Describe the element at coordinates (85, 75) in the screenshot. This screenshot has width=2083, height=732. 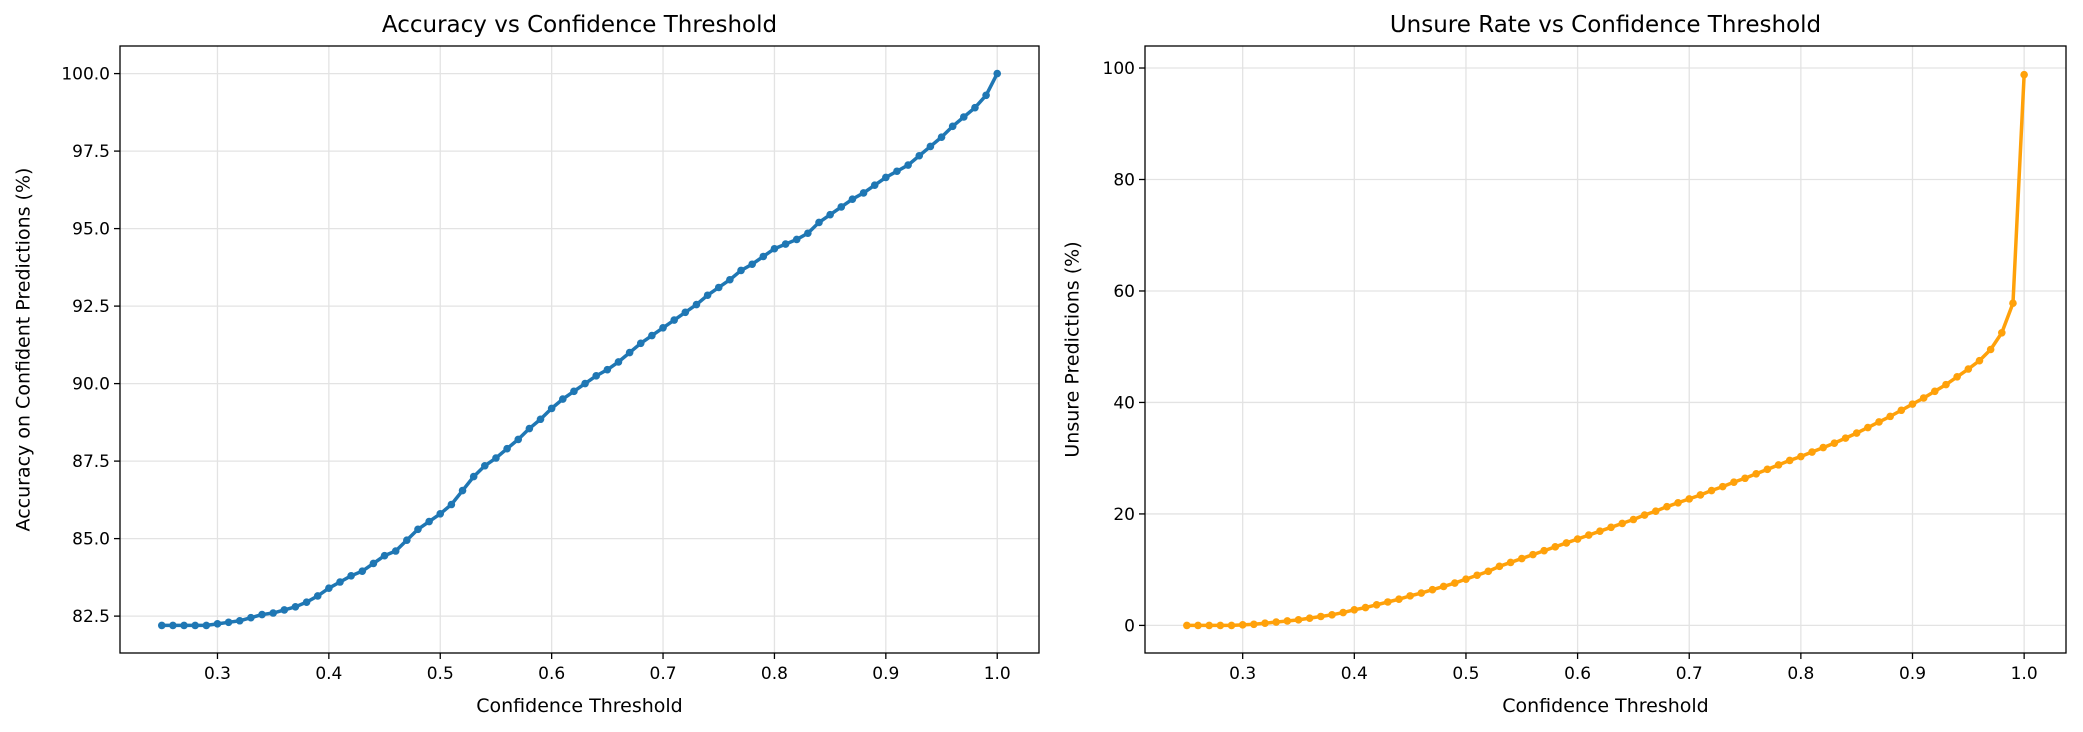
I see `y-tick-label: 100.0` at that location.